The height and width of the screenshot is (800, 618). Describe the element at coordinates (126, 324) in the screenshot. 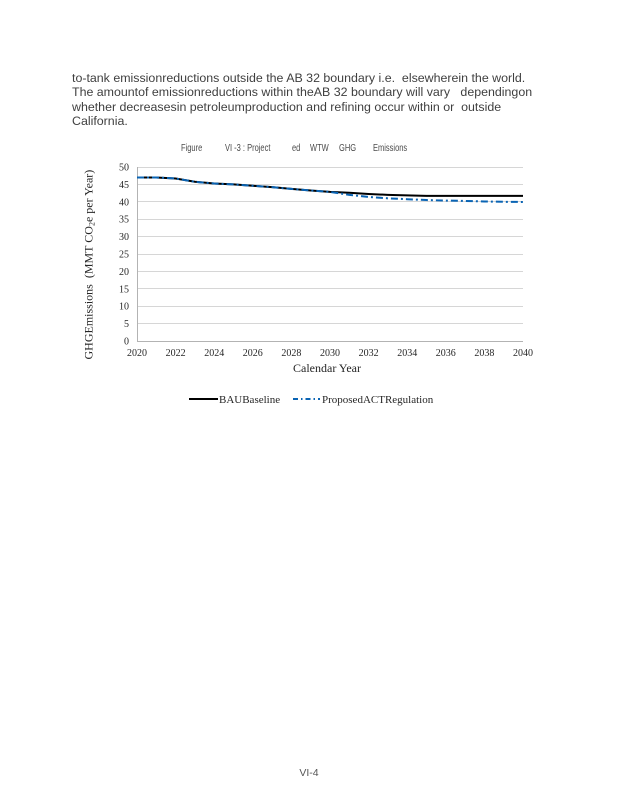

I see `svg-text: 5` at that location.